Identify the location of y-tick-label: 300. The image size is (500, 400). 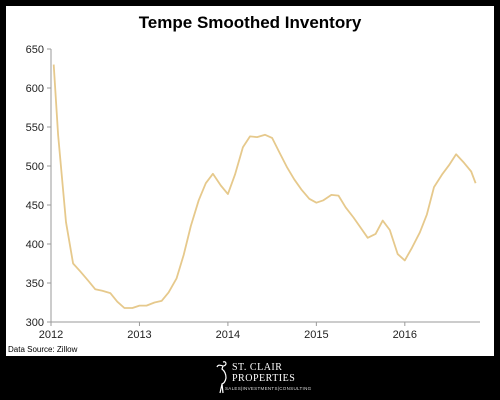
(35, 323).